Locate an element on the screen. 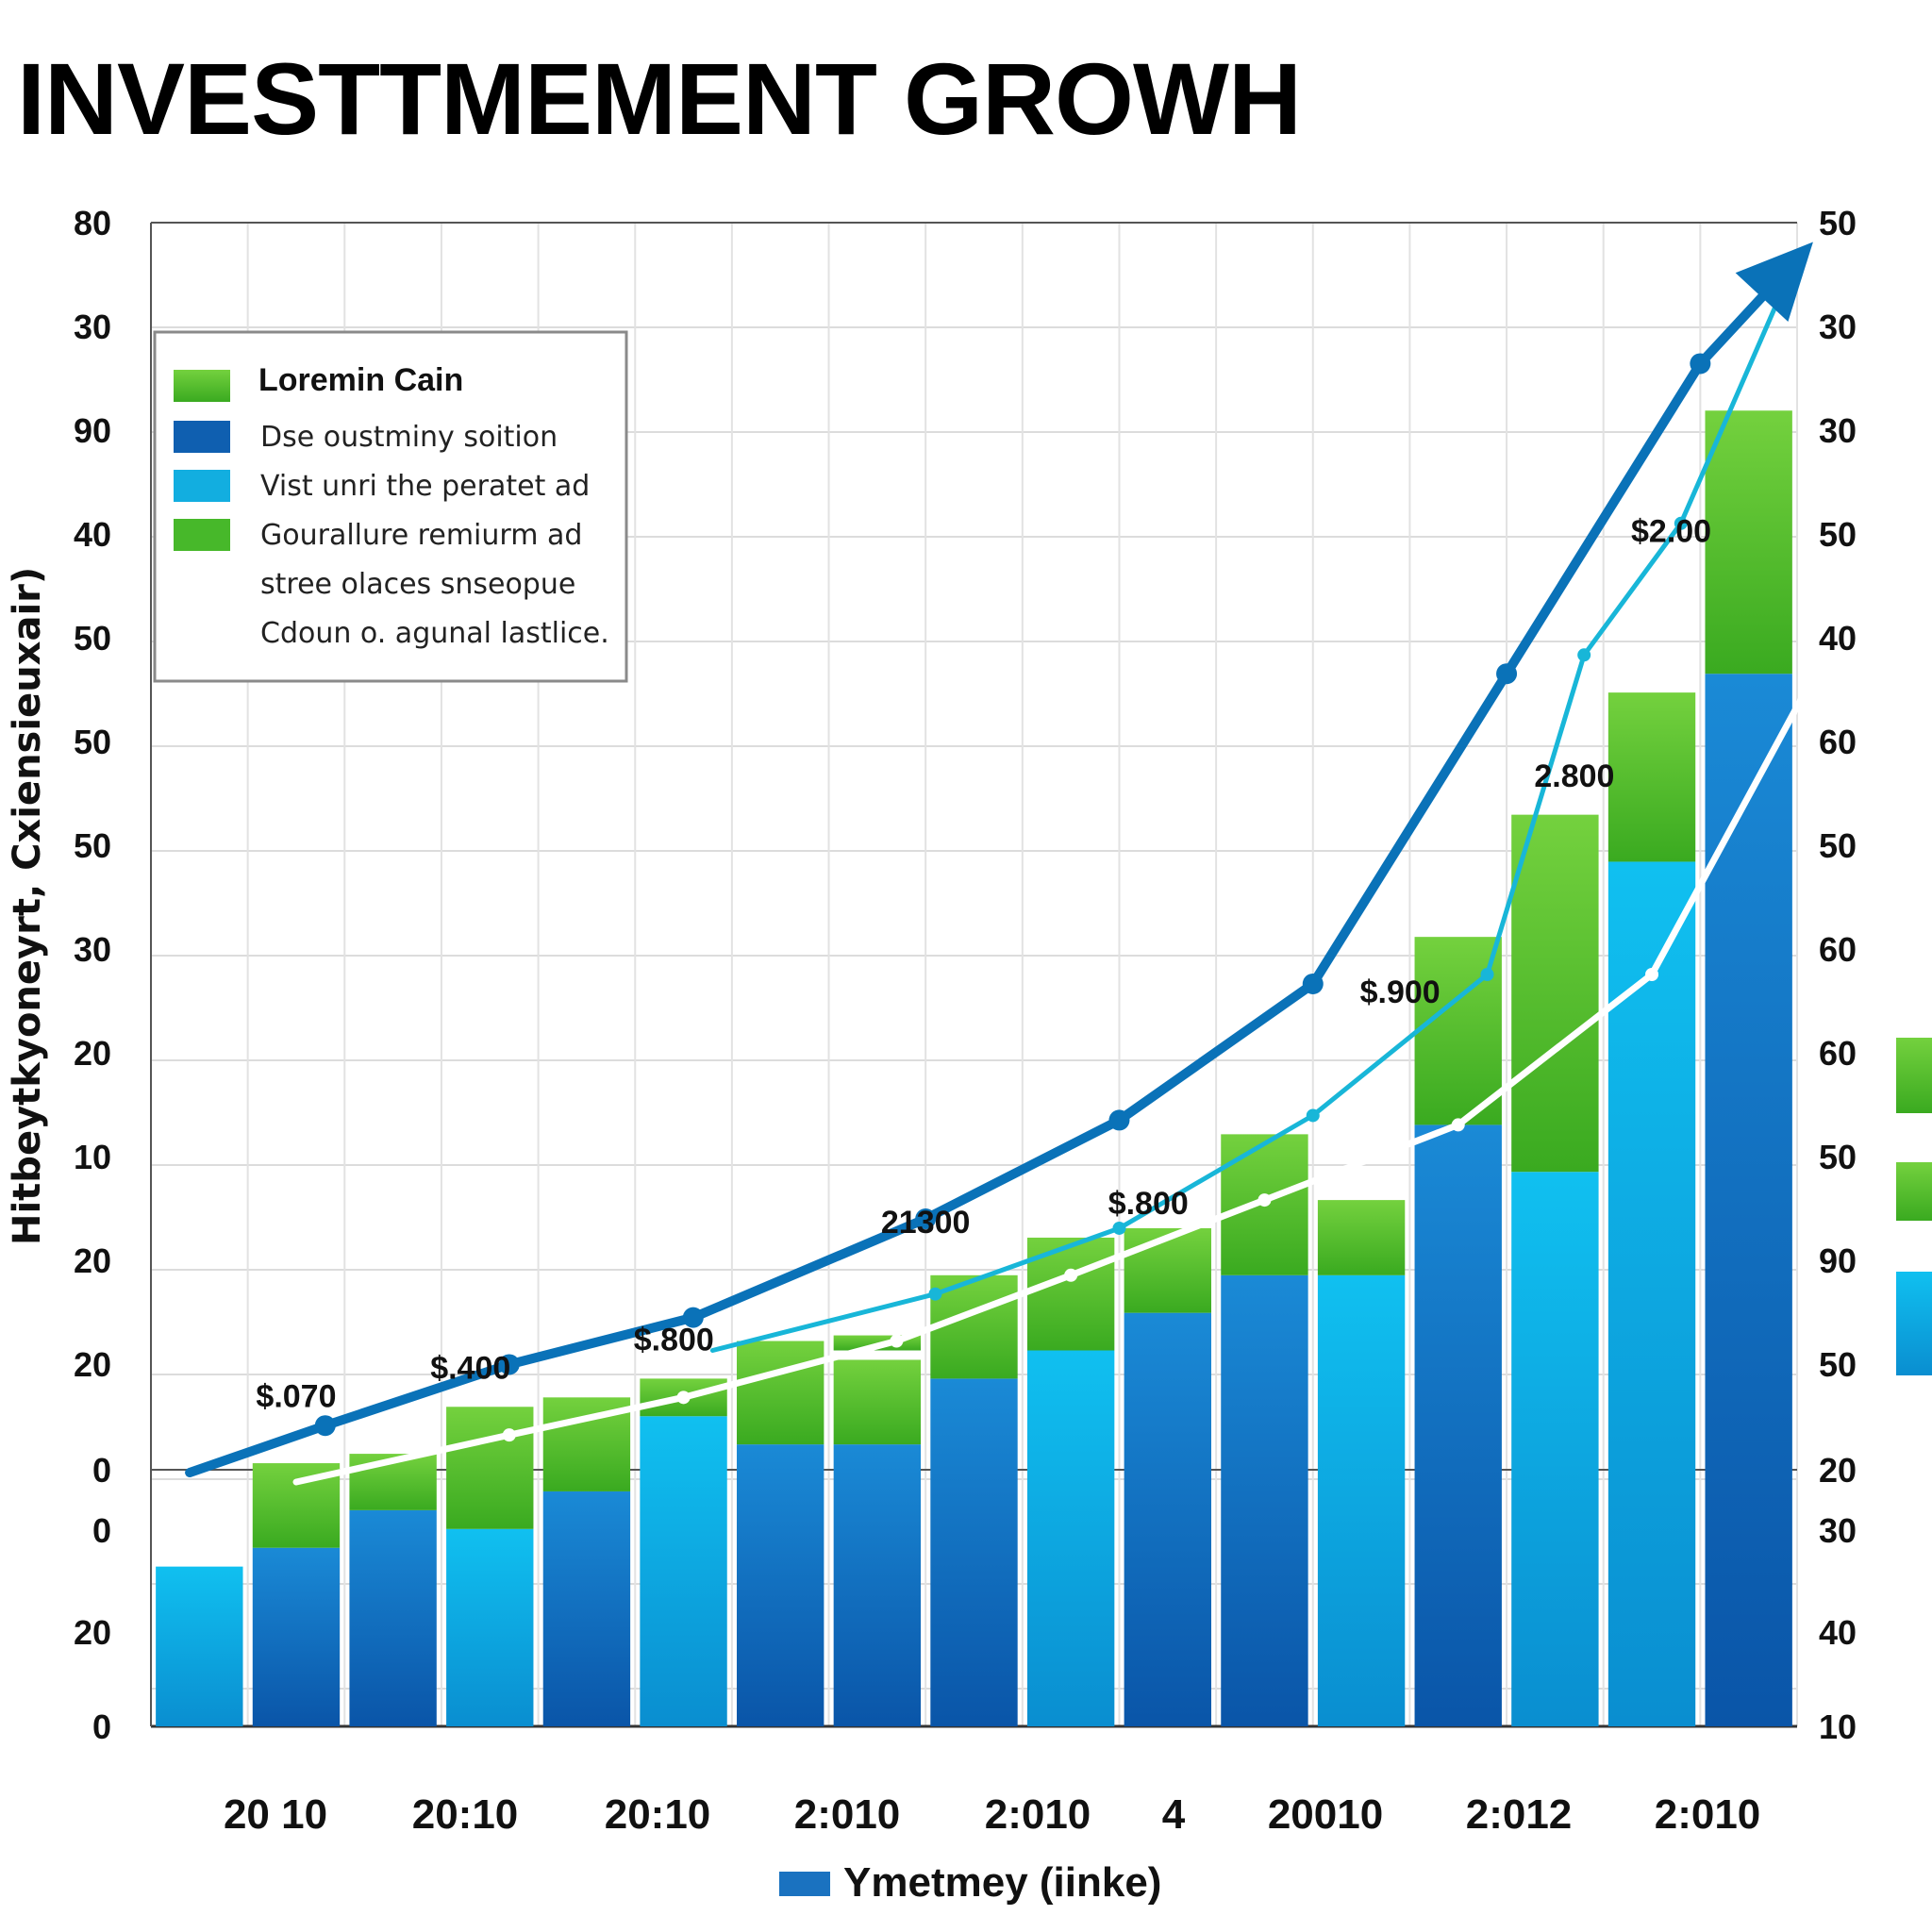 The height and width of the screenshot is (1932, 1932). bottom-legend-swatch is located at coordinates (805, 1884).